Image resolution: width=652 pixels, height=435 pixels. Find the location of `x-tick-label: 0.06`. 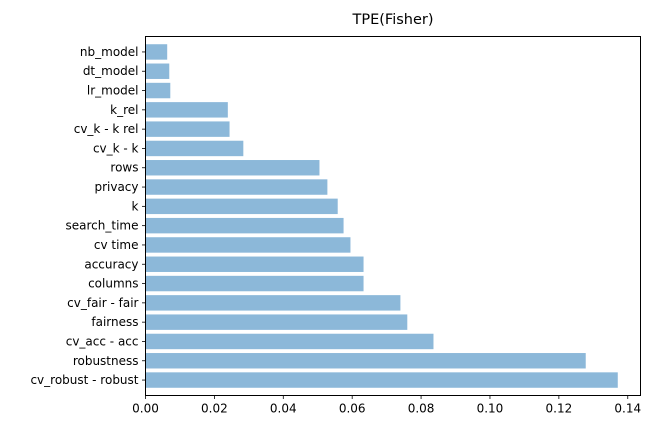

x-tick-label: 0.06 is located at coordinates (352, 409).